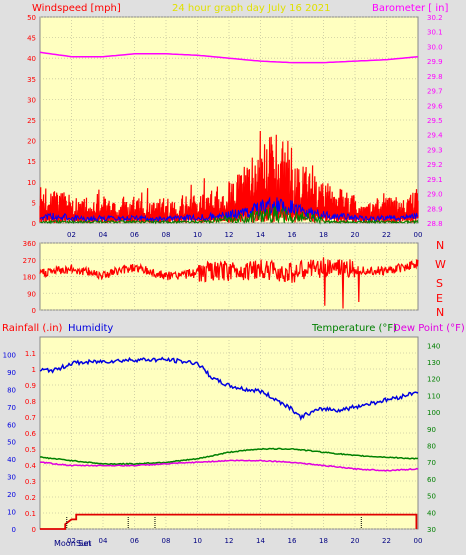 This screenshot has width=466, height=555. What do you see at coordinates (30, 514) in the screenshot?
I see `rainfall-tick-label: 0.1` at bounding box center [30, 514].